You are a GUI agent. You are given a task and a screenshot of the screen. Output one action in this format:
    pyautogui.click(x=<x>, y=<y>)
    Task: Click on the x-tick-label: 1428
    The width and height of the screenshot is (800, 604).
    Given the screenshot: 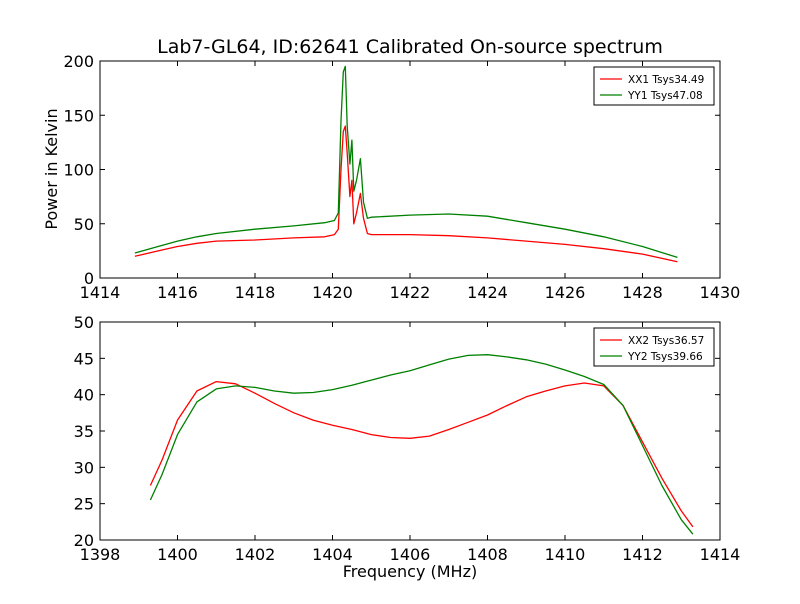 What is the action you would take?
    pyautogui.click(x=642, y=292)
    